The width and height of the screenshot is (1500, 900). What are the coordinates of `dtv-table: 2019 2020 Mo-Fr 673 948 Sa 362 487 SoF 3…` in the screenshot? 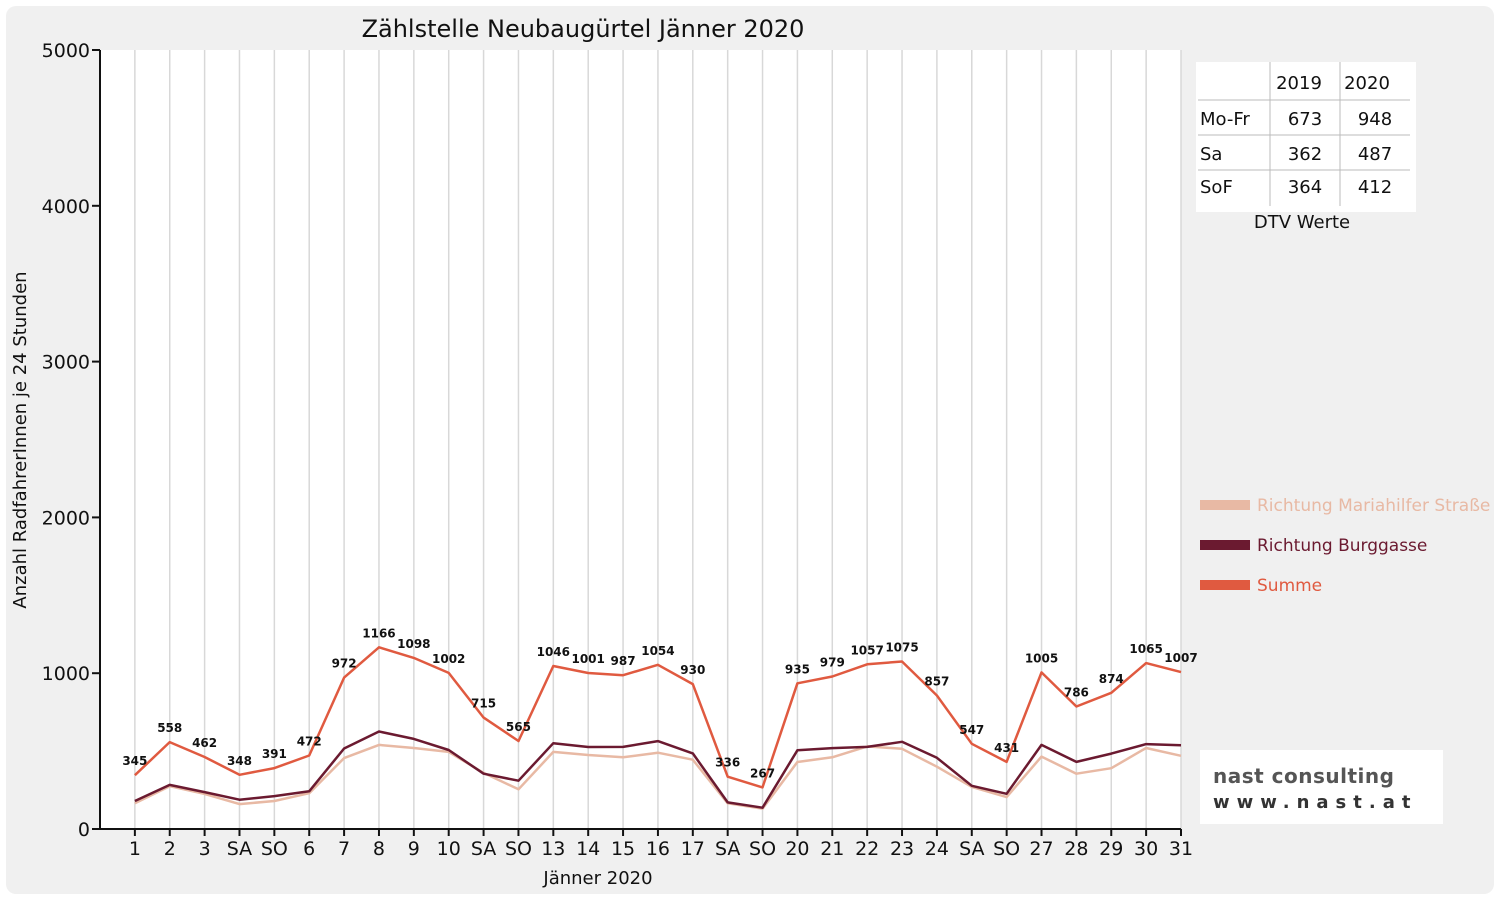 It's located at (1306, 147).